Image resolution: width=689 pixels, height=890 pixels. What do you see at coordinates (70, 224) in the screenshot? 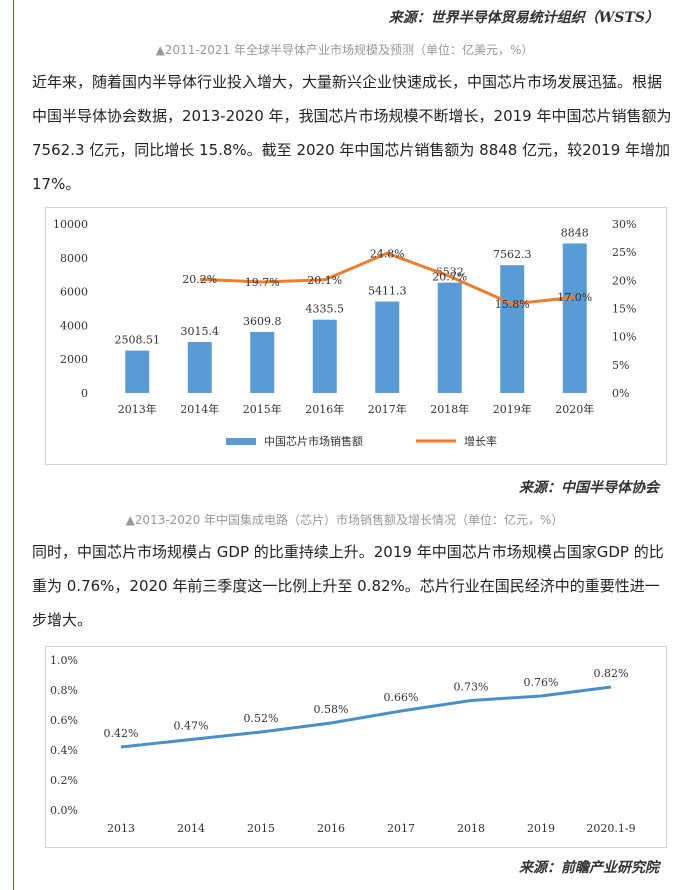
I see `y-tick-label: 10000` at bounding box center [70, 224].